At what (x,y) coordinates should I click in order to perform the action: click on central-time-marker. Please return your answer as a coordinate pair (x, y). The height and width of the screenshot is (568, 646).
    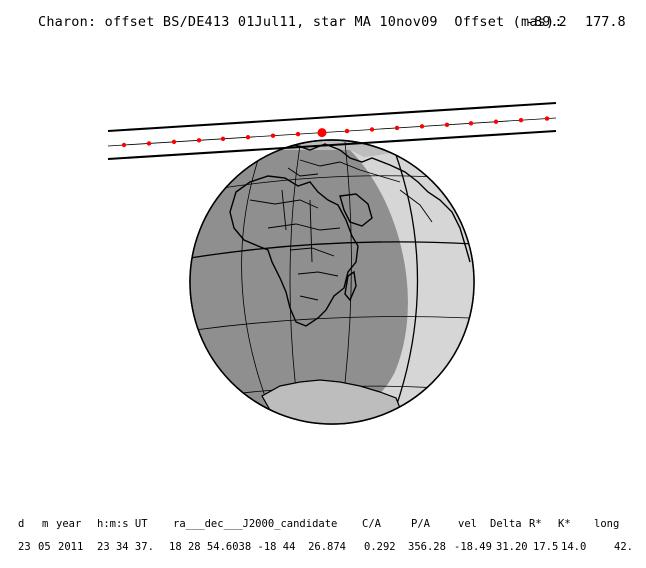
    Looking at the image, I should click on (322, 133).